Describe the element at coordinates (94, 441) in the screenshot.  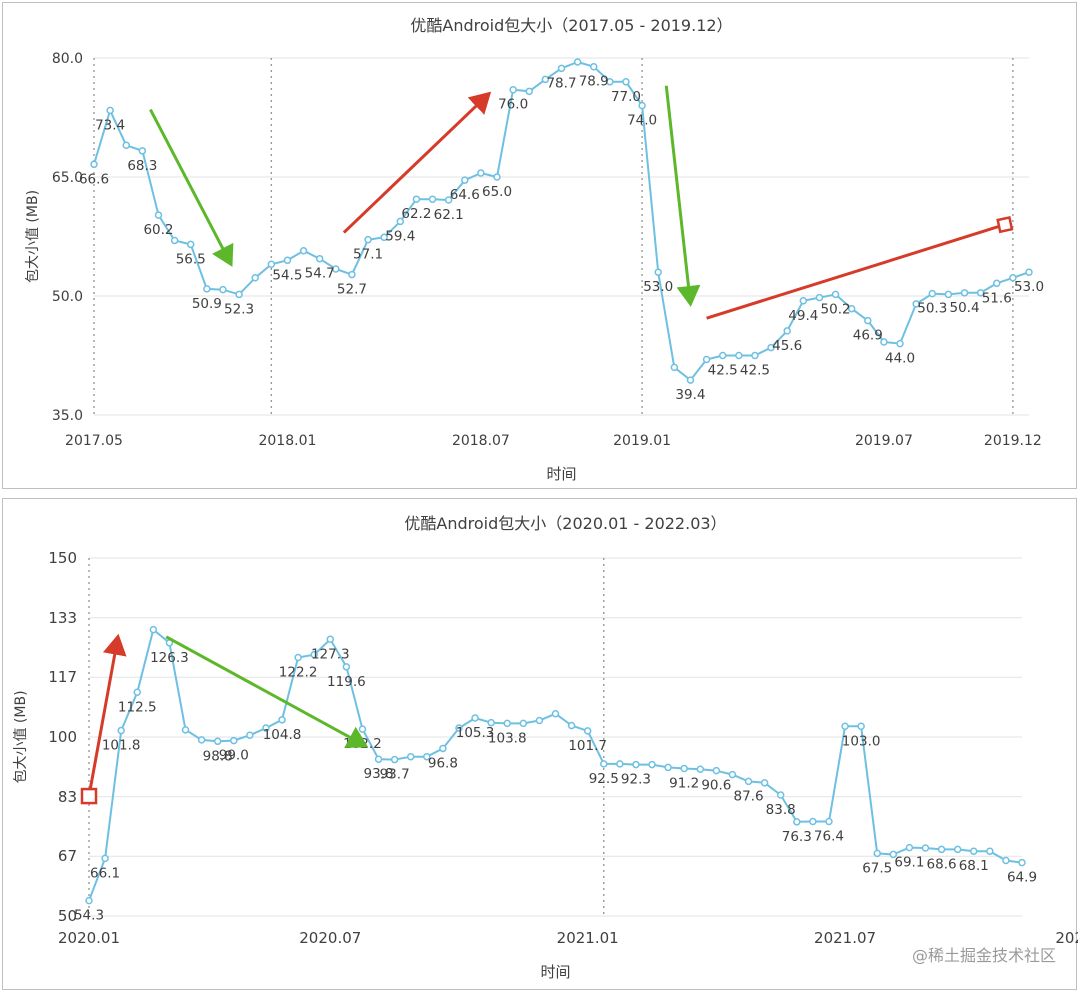
I see `x-tick-label: 2017.05` at that location.